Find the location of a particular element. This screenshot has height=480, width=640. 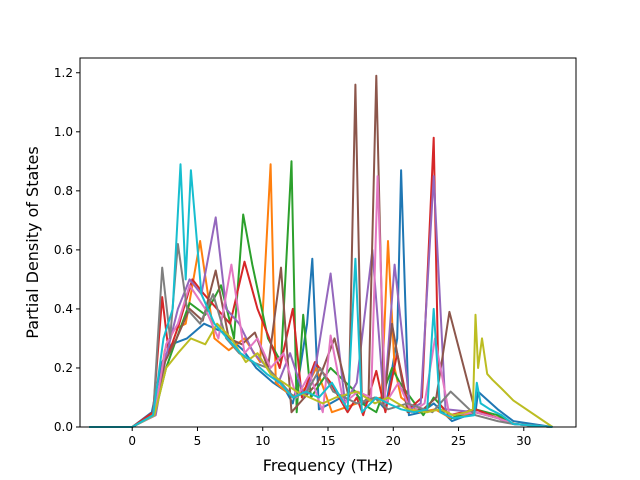

x-tick-label: 20 is located at coordinates (393, 441).